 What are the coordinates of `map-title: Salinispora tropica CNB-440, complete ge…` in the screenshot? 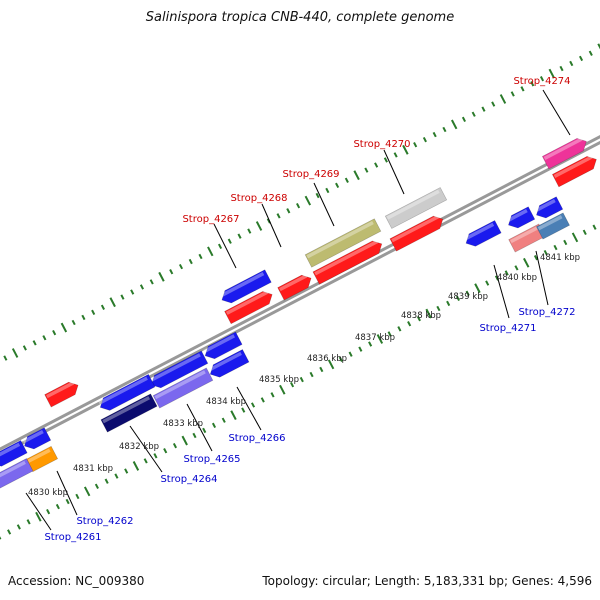 It's located at (300, 17).